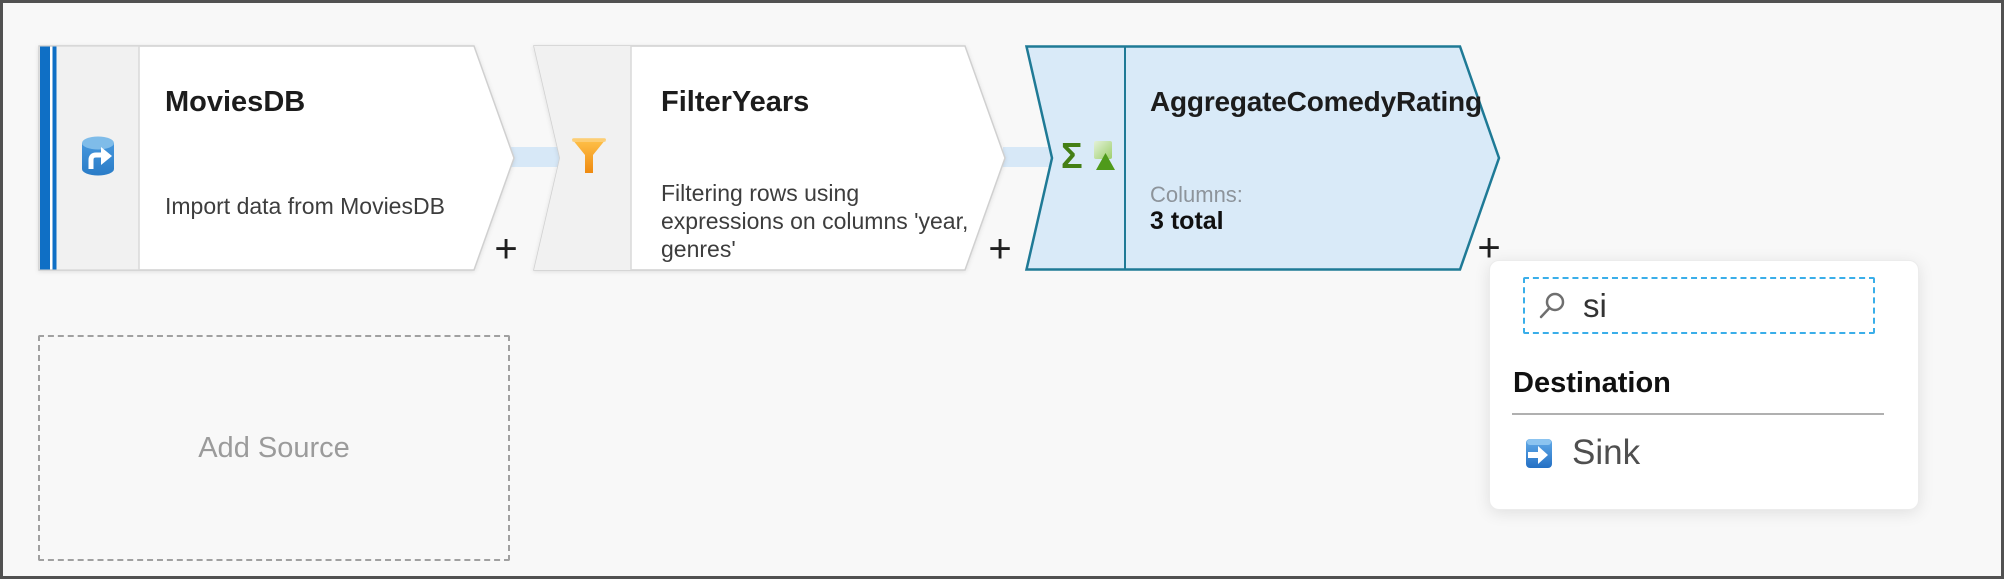 Image resolution: width=2004 pixels, height=579 pixels. Describe the element at coordinates (735, 102) in the screenshot. I see `node-title: FilterYears` at that location.